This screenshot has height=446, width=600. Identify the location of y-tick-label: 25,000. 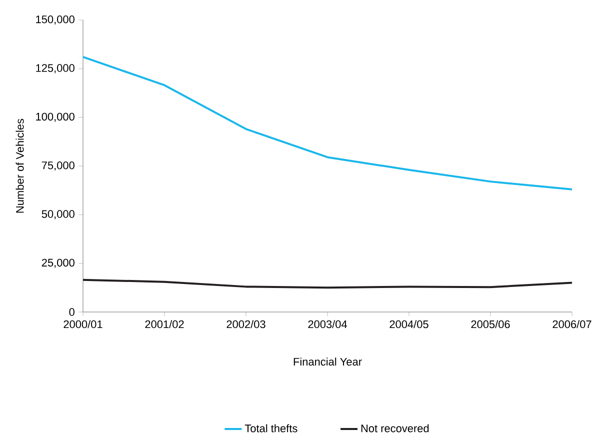
(58, 263).